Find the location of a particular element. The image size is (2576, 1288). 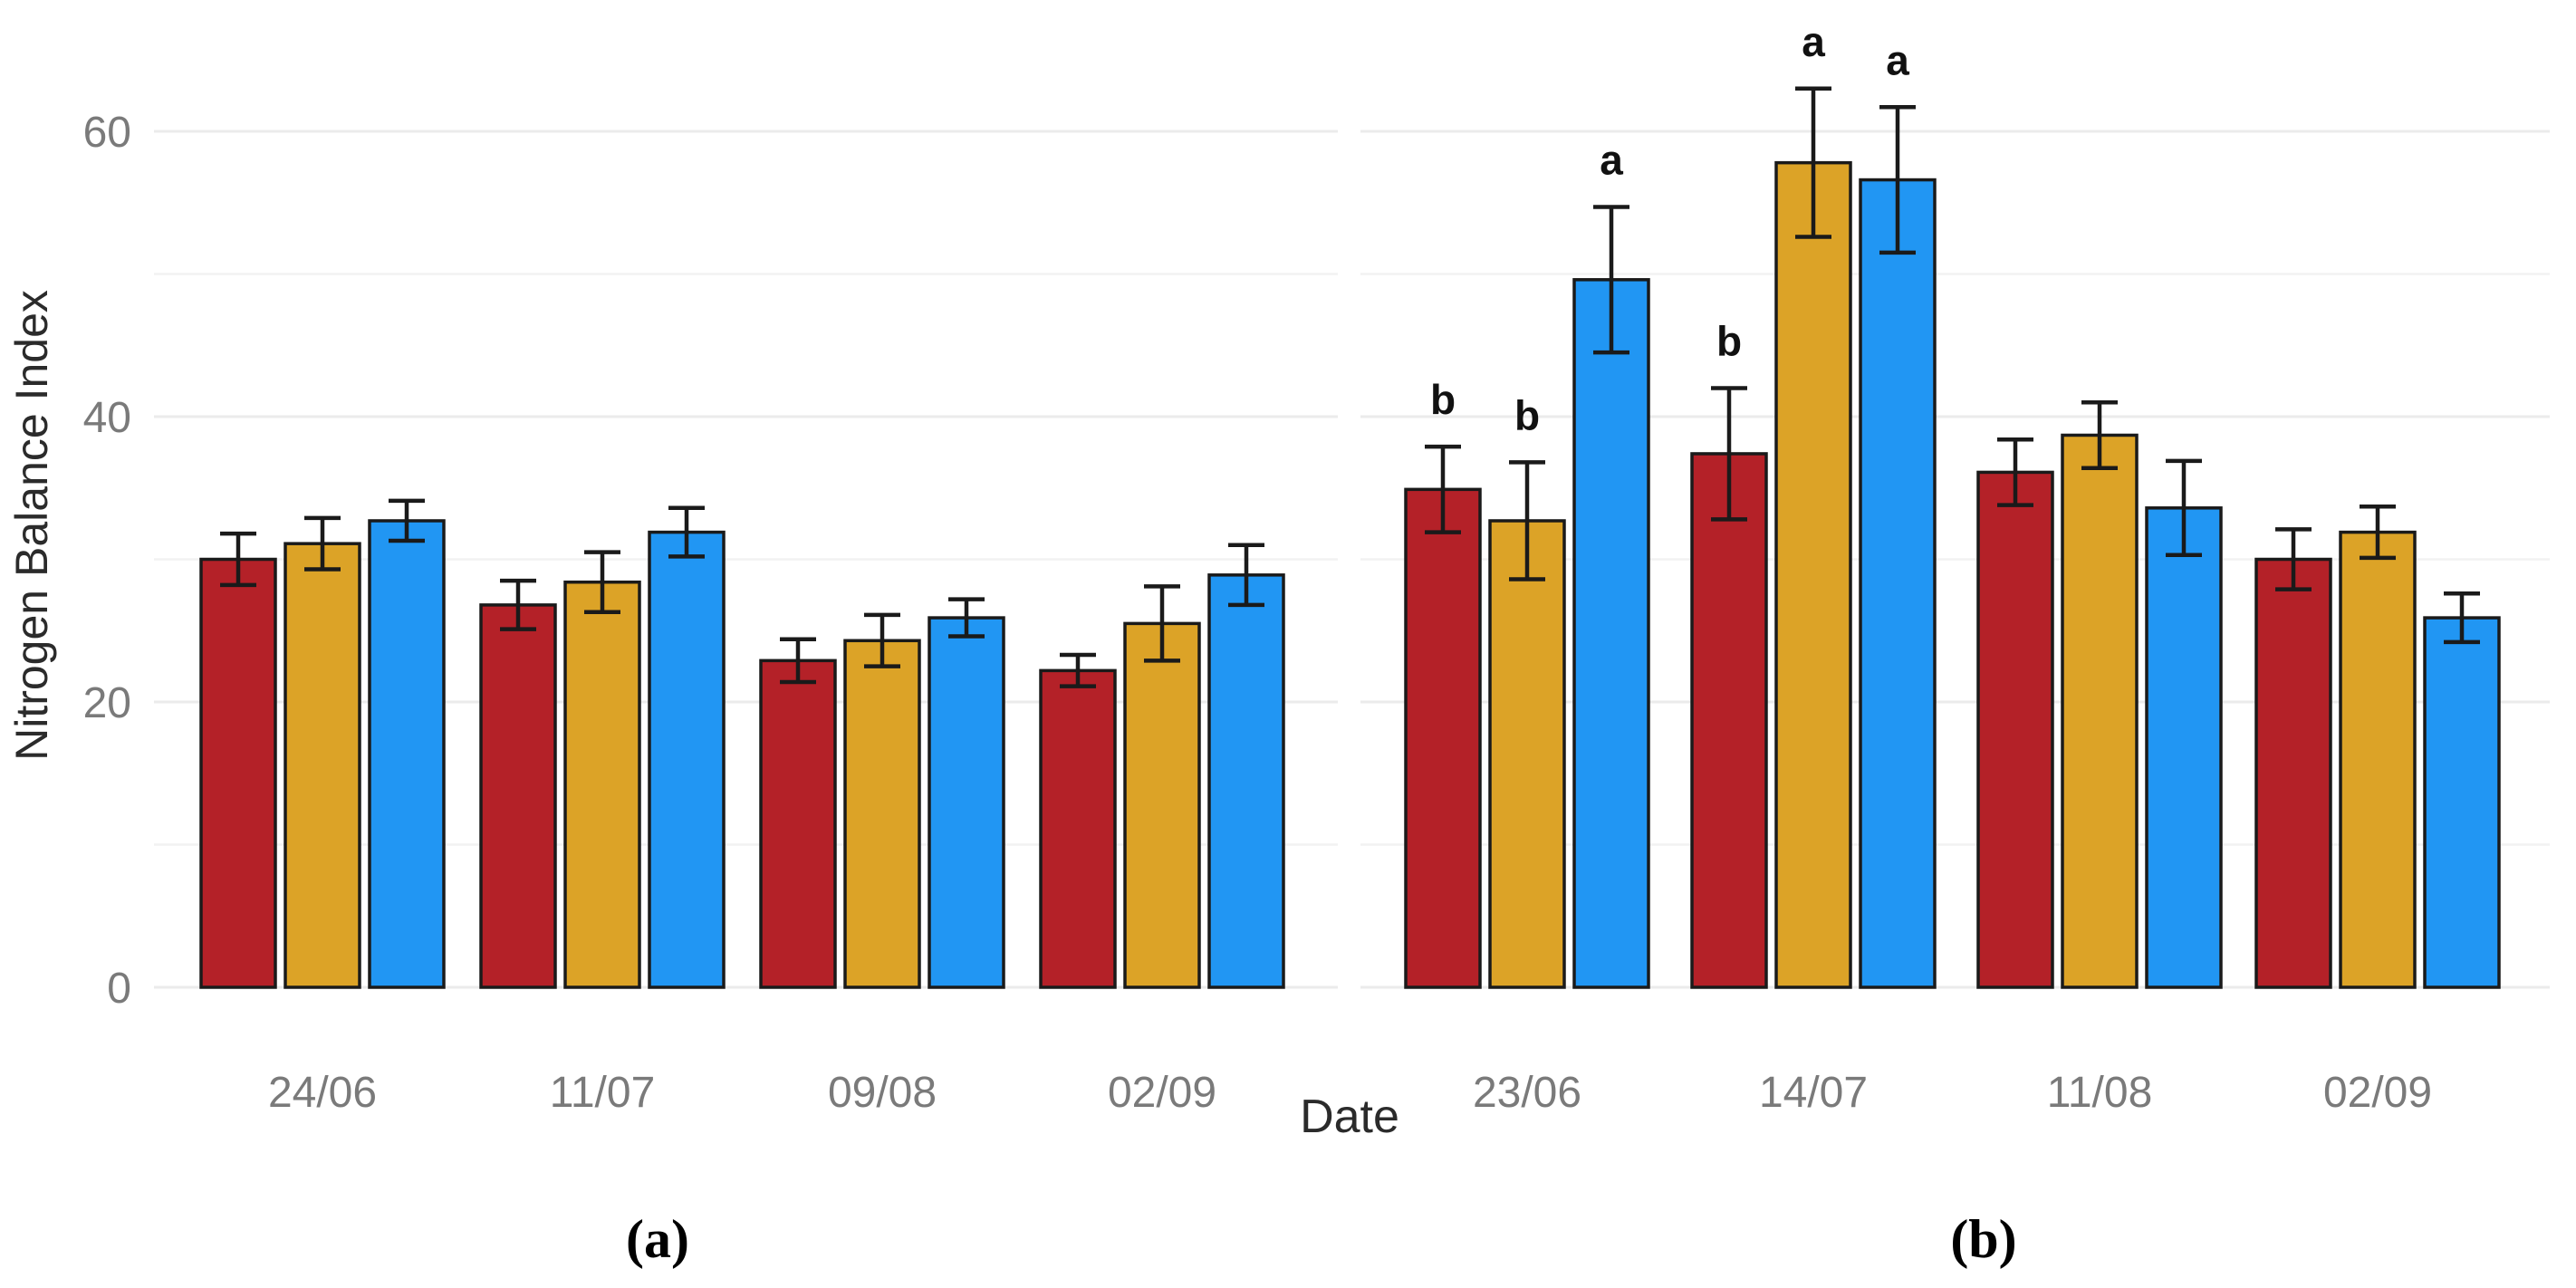

x-tick-label: 09/08 is located at coordinates (882, 1093).